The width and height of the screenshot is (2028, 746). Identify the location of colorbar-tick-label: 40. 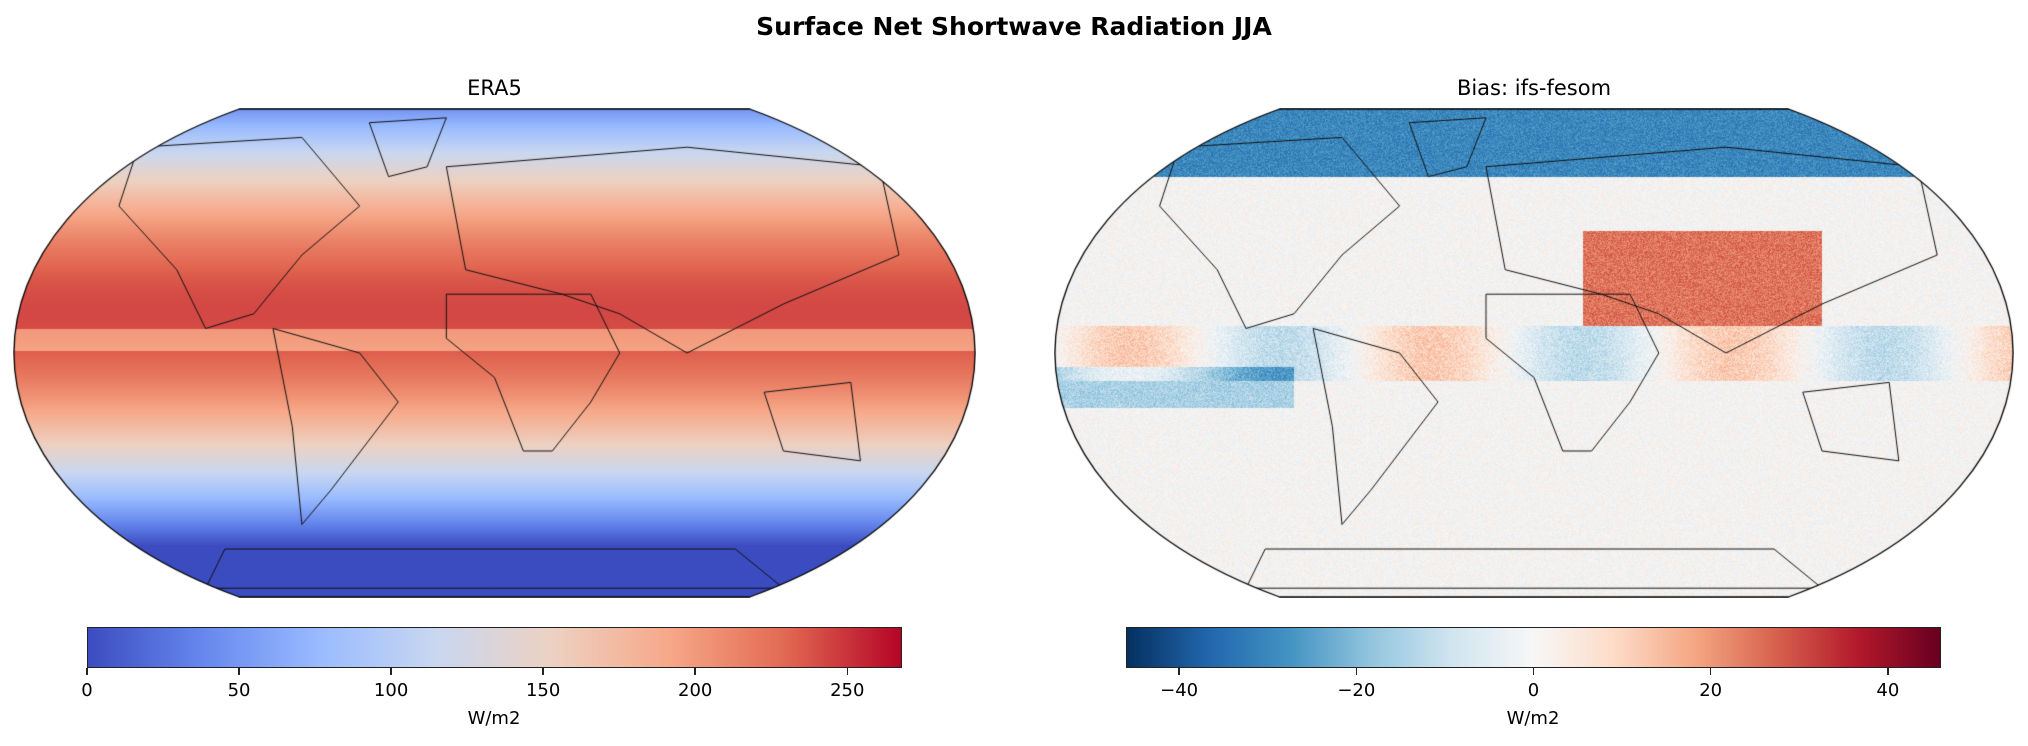
(1888, 690).